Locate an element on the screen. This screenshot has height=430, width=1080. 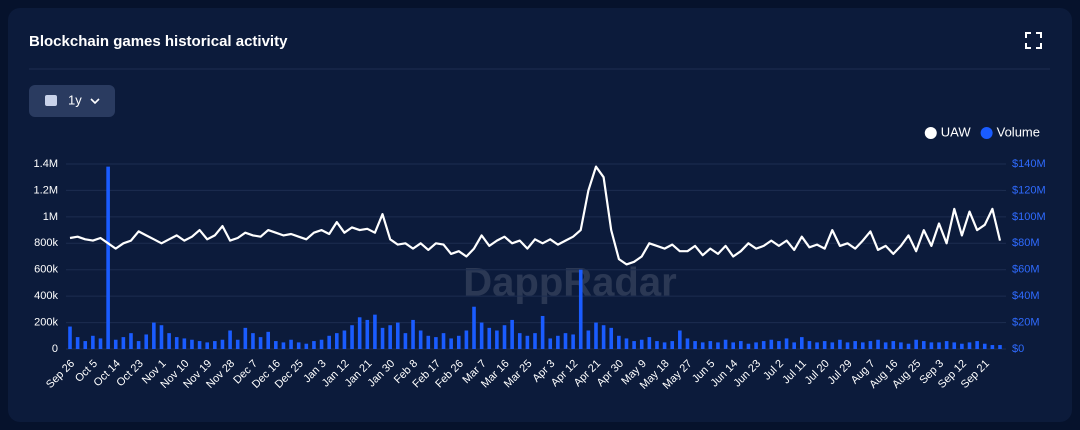
card-title: Blockchain games historical activity is located at coordinates (158, 41).